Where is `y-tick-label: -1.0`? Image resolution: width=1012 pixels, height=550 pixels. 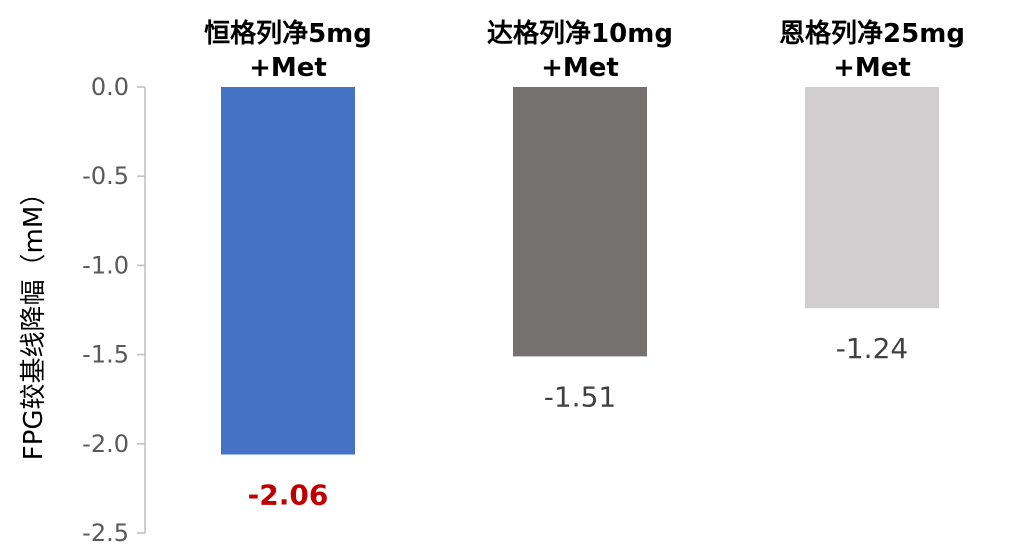 y-tick-label: -1.0 is located at coordinates (105, 265).